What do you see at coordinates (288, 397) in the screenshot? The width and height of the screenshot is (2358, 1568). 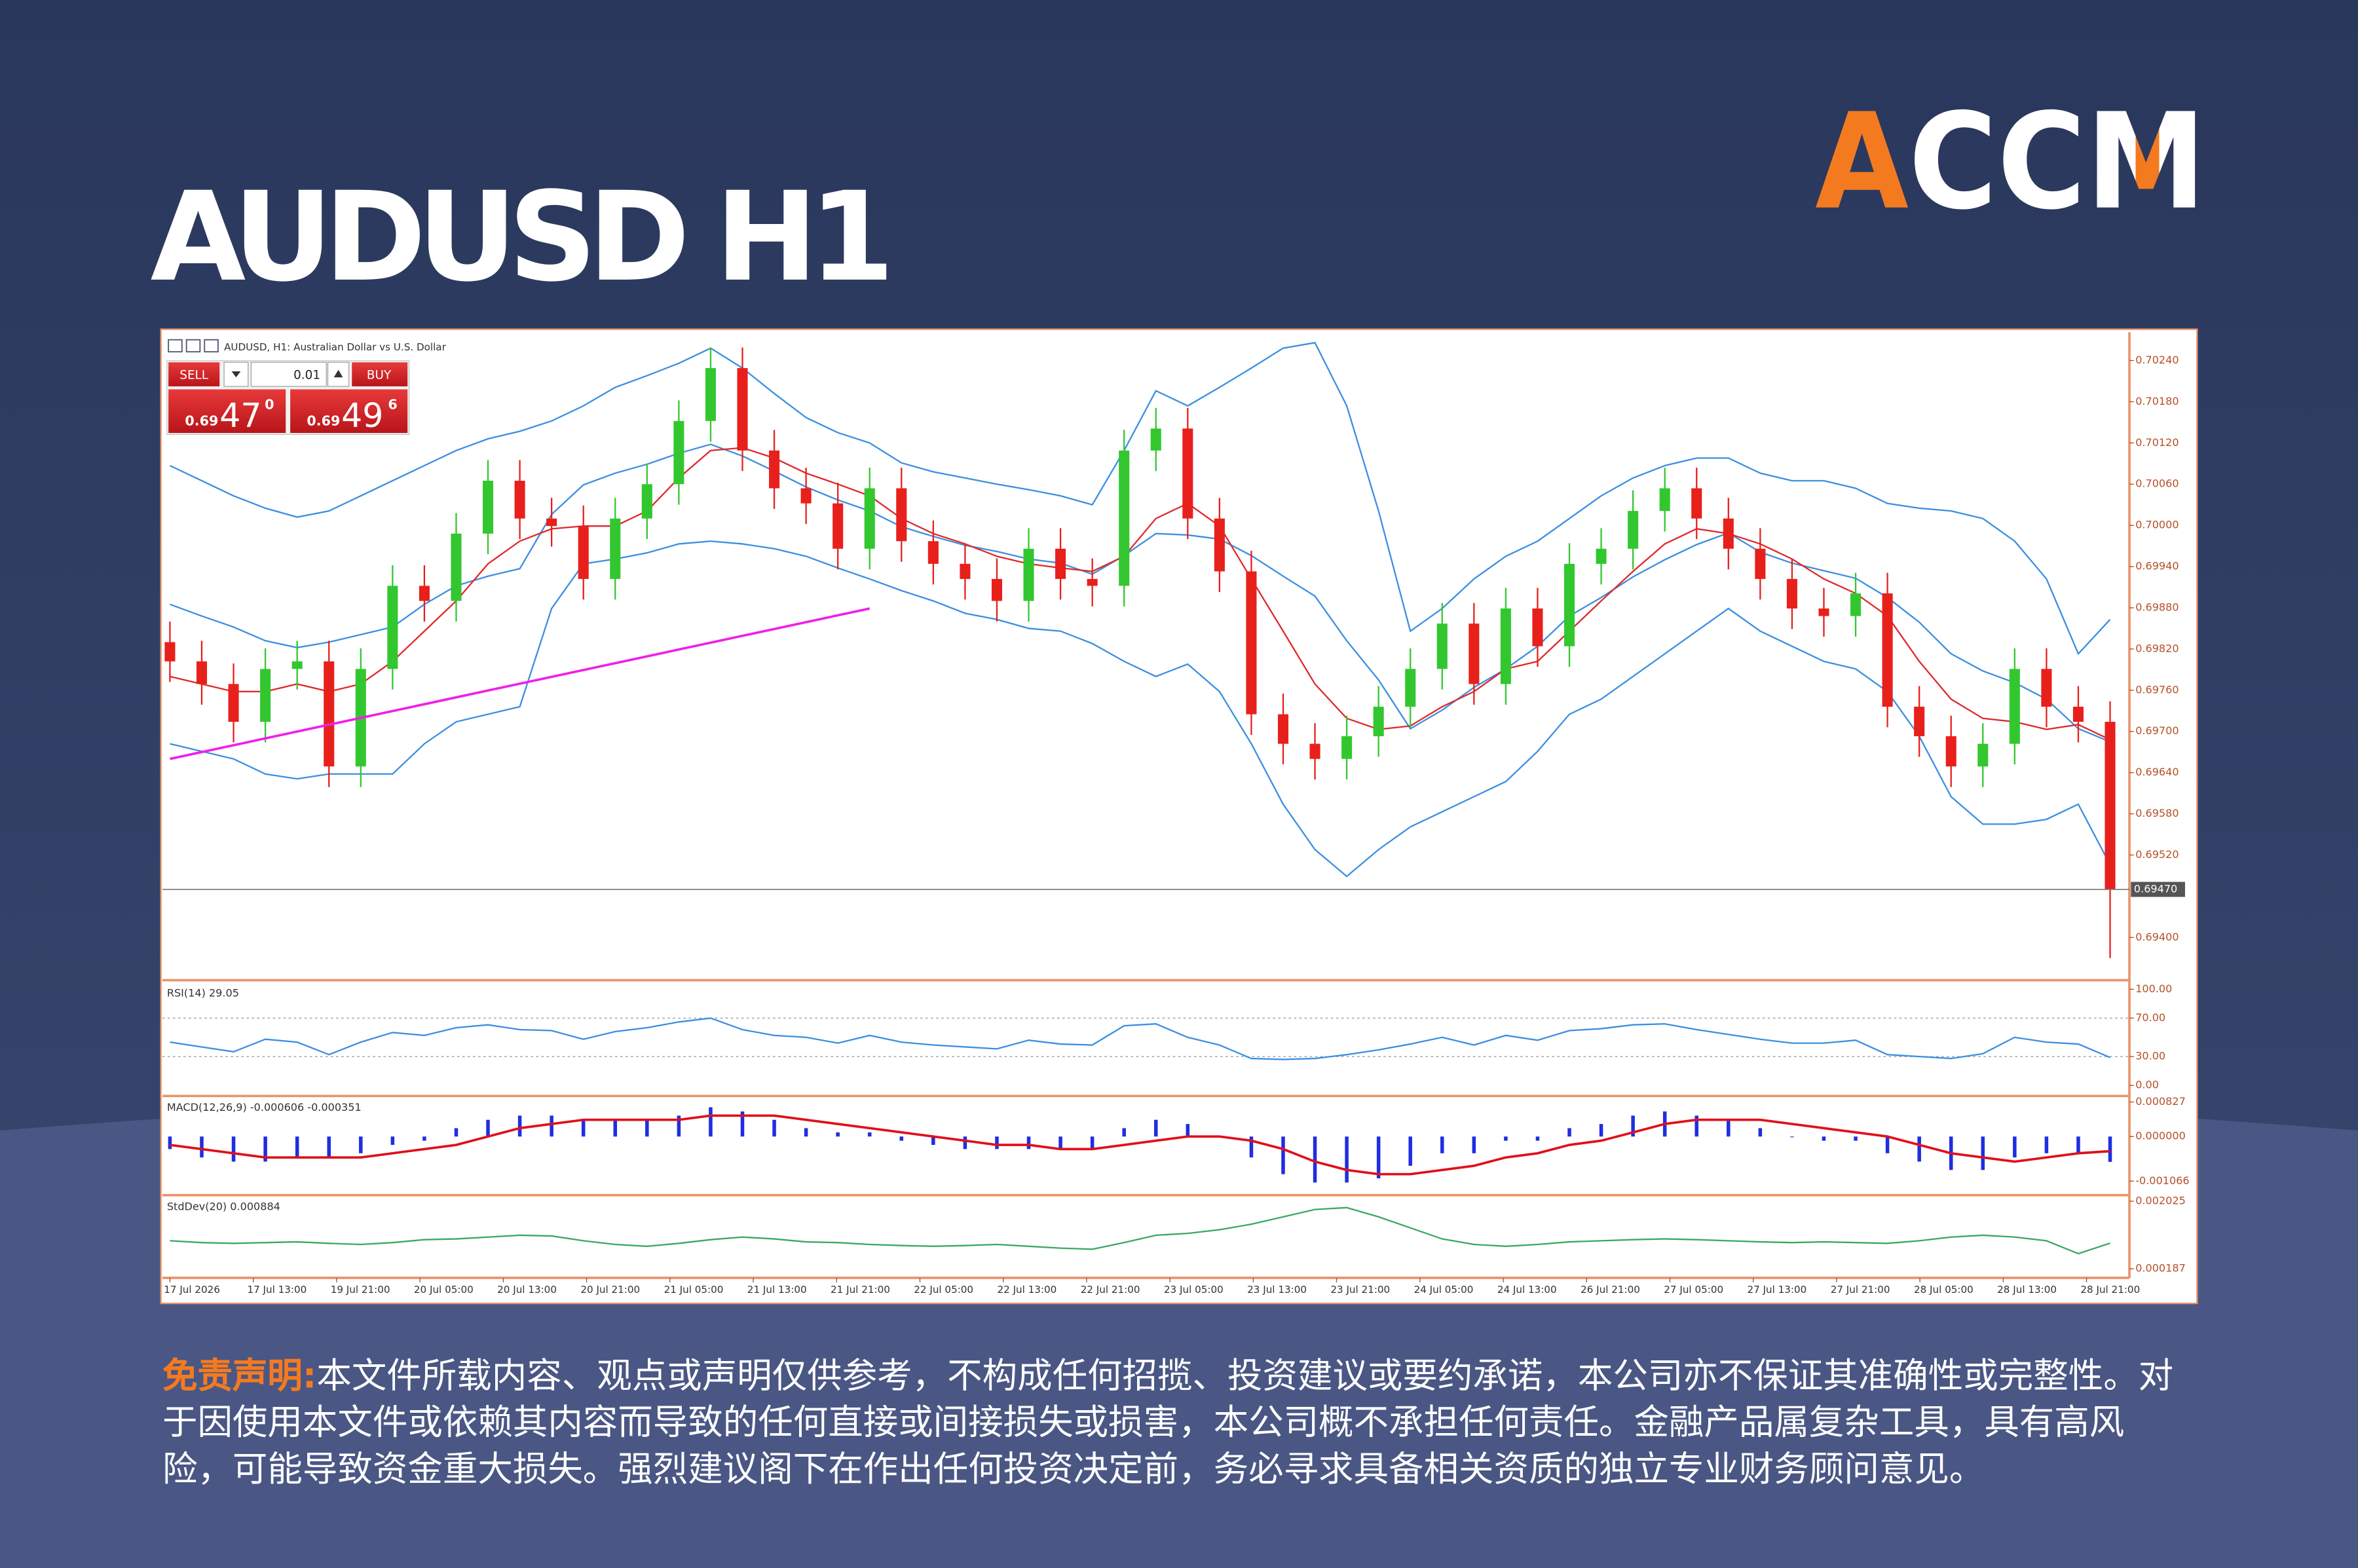 I see `trade-panel: SELL 0.01 BUY 0.69 47 0 0.69 49 6` at bounding box center [288, 397].